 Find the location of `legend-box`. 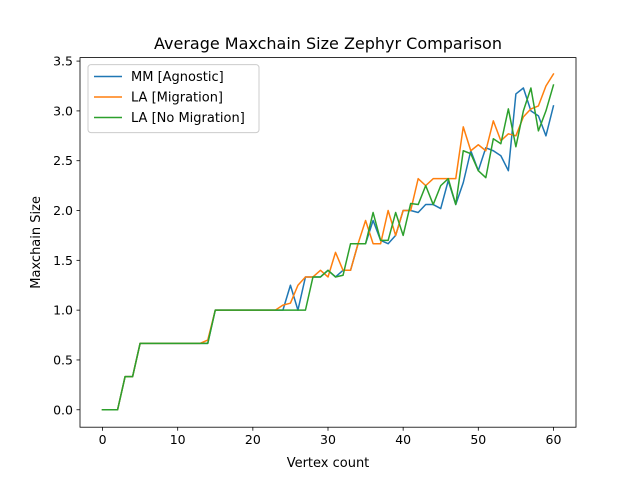

legend-box is located at coordinates (173, 99).